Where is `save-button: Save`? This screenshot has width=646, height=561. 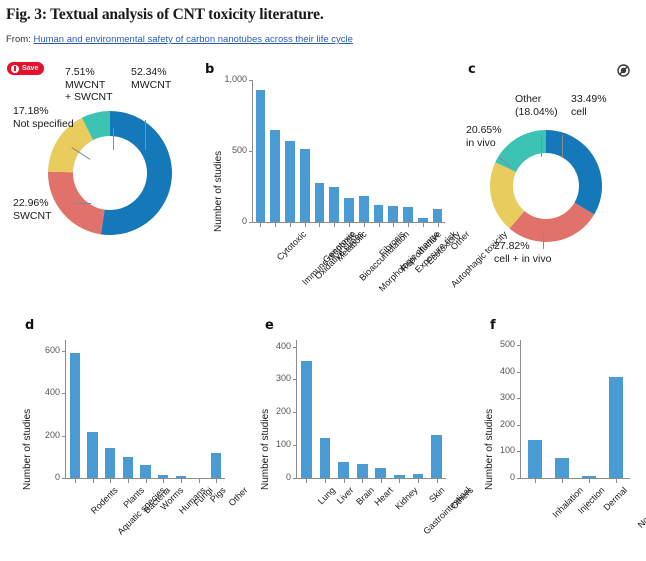
save-button: Save is located at coordinates (26, 68).